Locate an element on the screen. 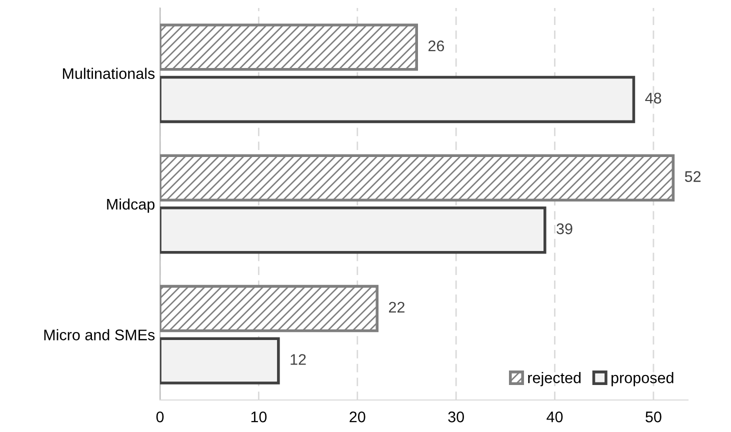 This screenshot has width=731, height=432. data-label: 12 is located at coordinates (298, 359).